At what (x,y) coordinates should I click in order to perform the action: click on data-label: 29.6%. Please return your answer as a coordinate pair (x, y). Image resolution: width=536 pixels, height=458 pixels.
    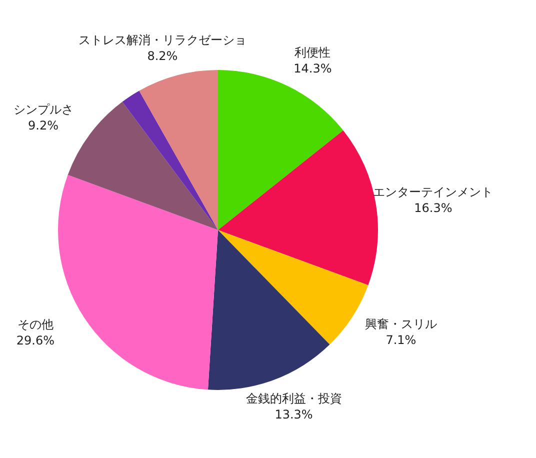
    Looking at the image, I should click on (35, 341).